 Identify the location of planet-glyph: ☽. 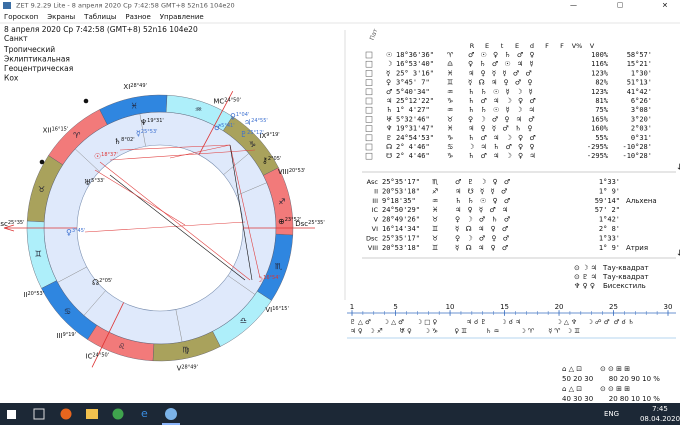
(389, 64).